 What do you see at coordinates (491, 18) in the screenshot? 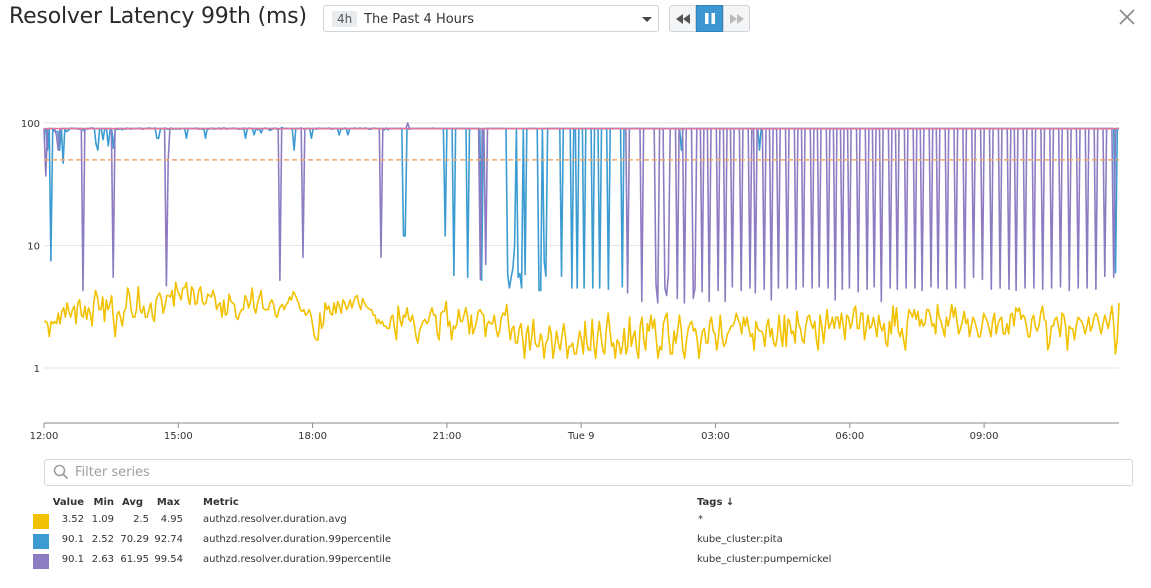
I see `time-range-selector: 4h The Past 4 Hours` at bounding box center [491, 18].